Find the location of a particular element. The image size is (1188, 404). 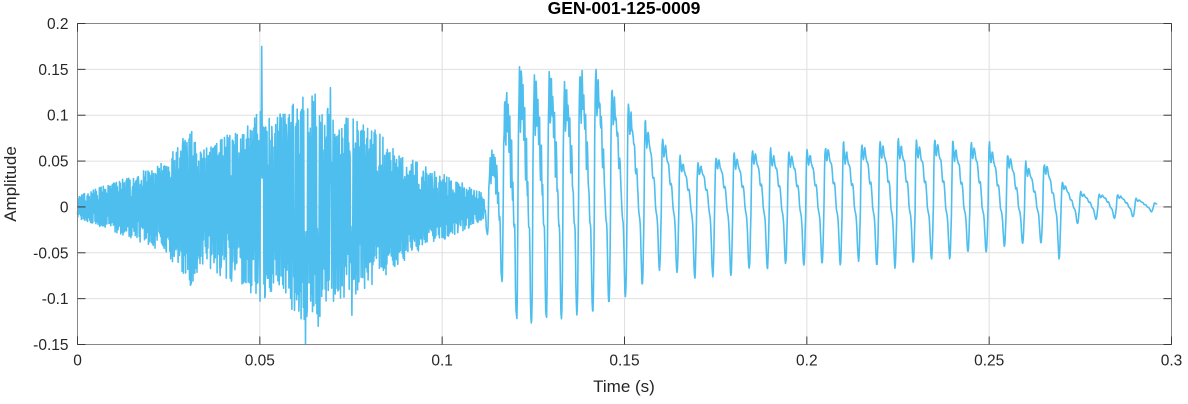

y-tick-label: 0.2 is located at coordinates (58, 24).